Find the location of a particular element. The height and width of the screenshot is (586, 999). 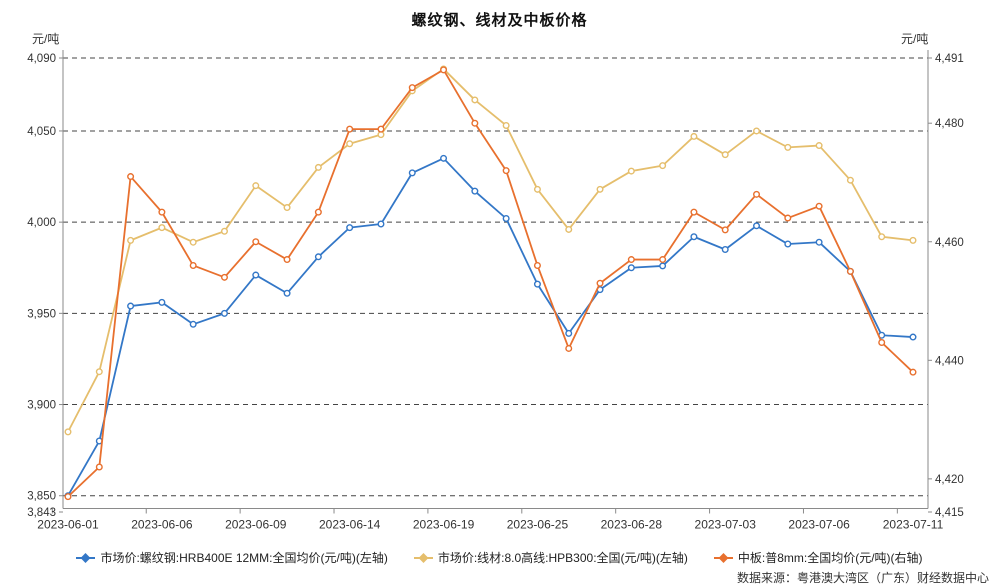

svg-text: 4,420 is located at coordinates (949, 480).